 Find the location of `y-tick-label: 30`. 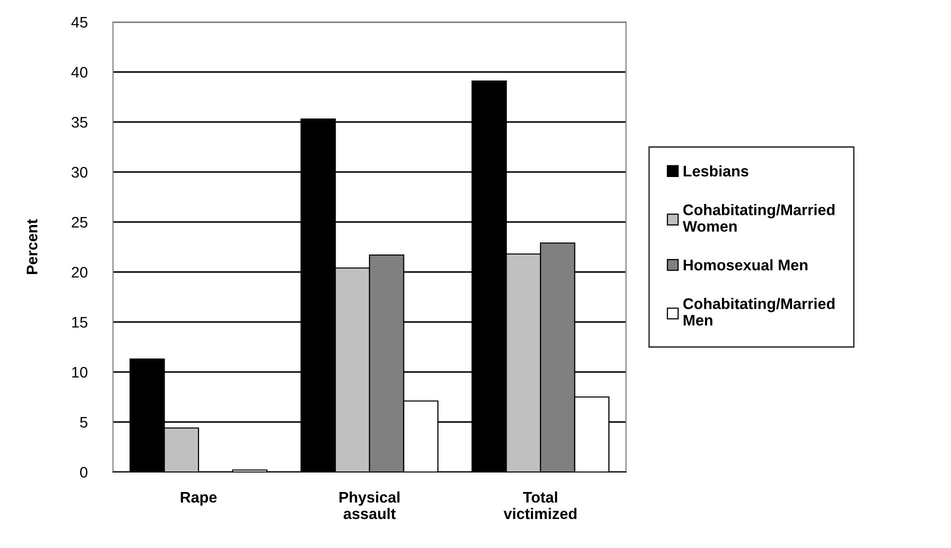

y-tick-label: 30 is located at coordinates (80, 172).